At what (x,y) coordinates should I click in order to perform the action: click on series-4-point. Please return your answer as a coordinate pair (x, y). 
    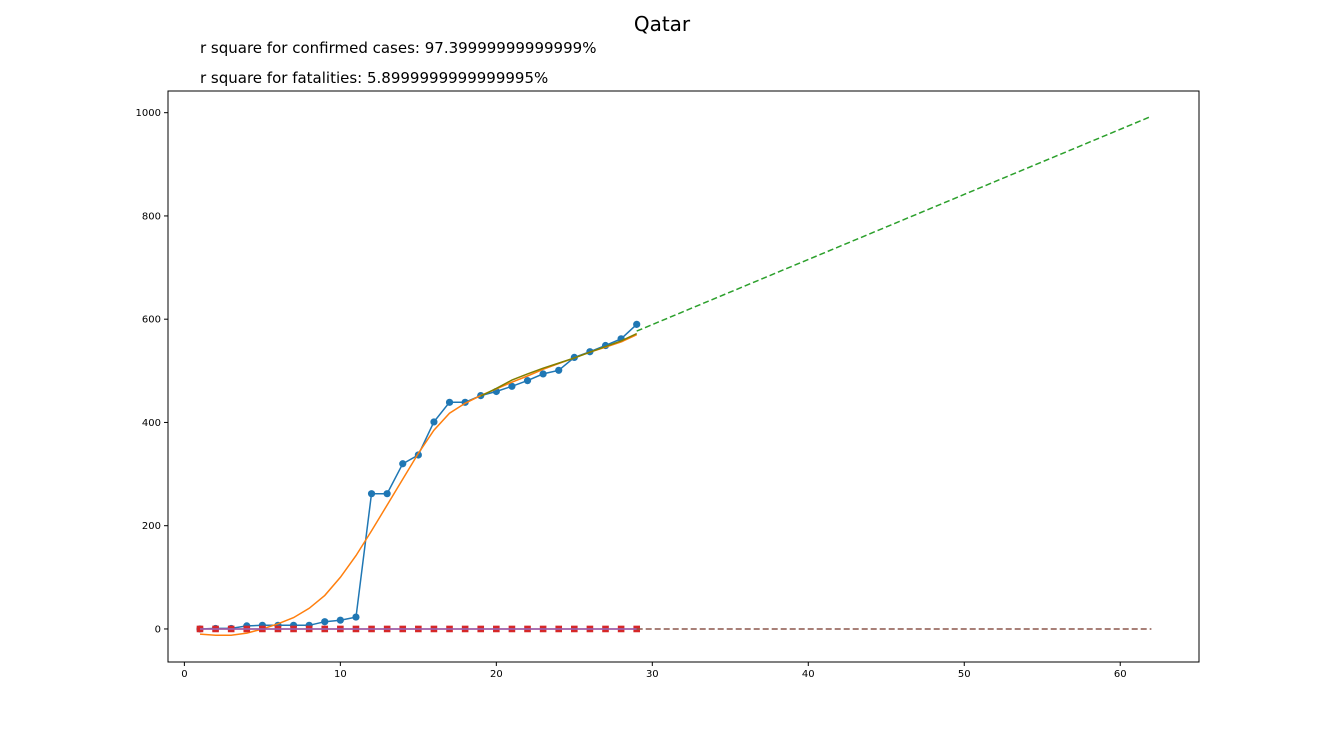
    Looking at the image, I should click on (200, 629).